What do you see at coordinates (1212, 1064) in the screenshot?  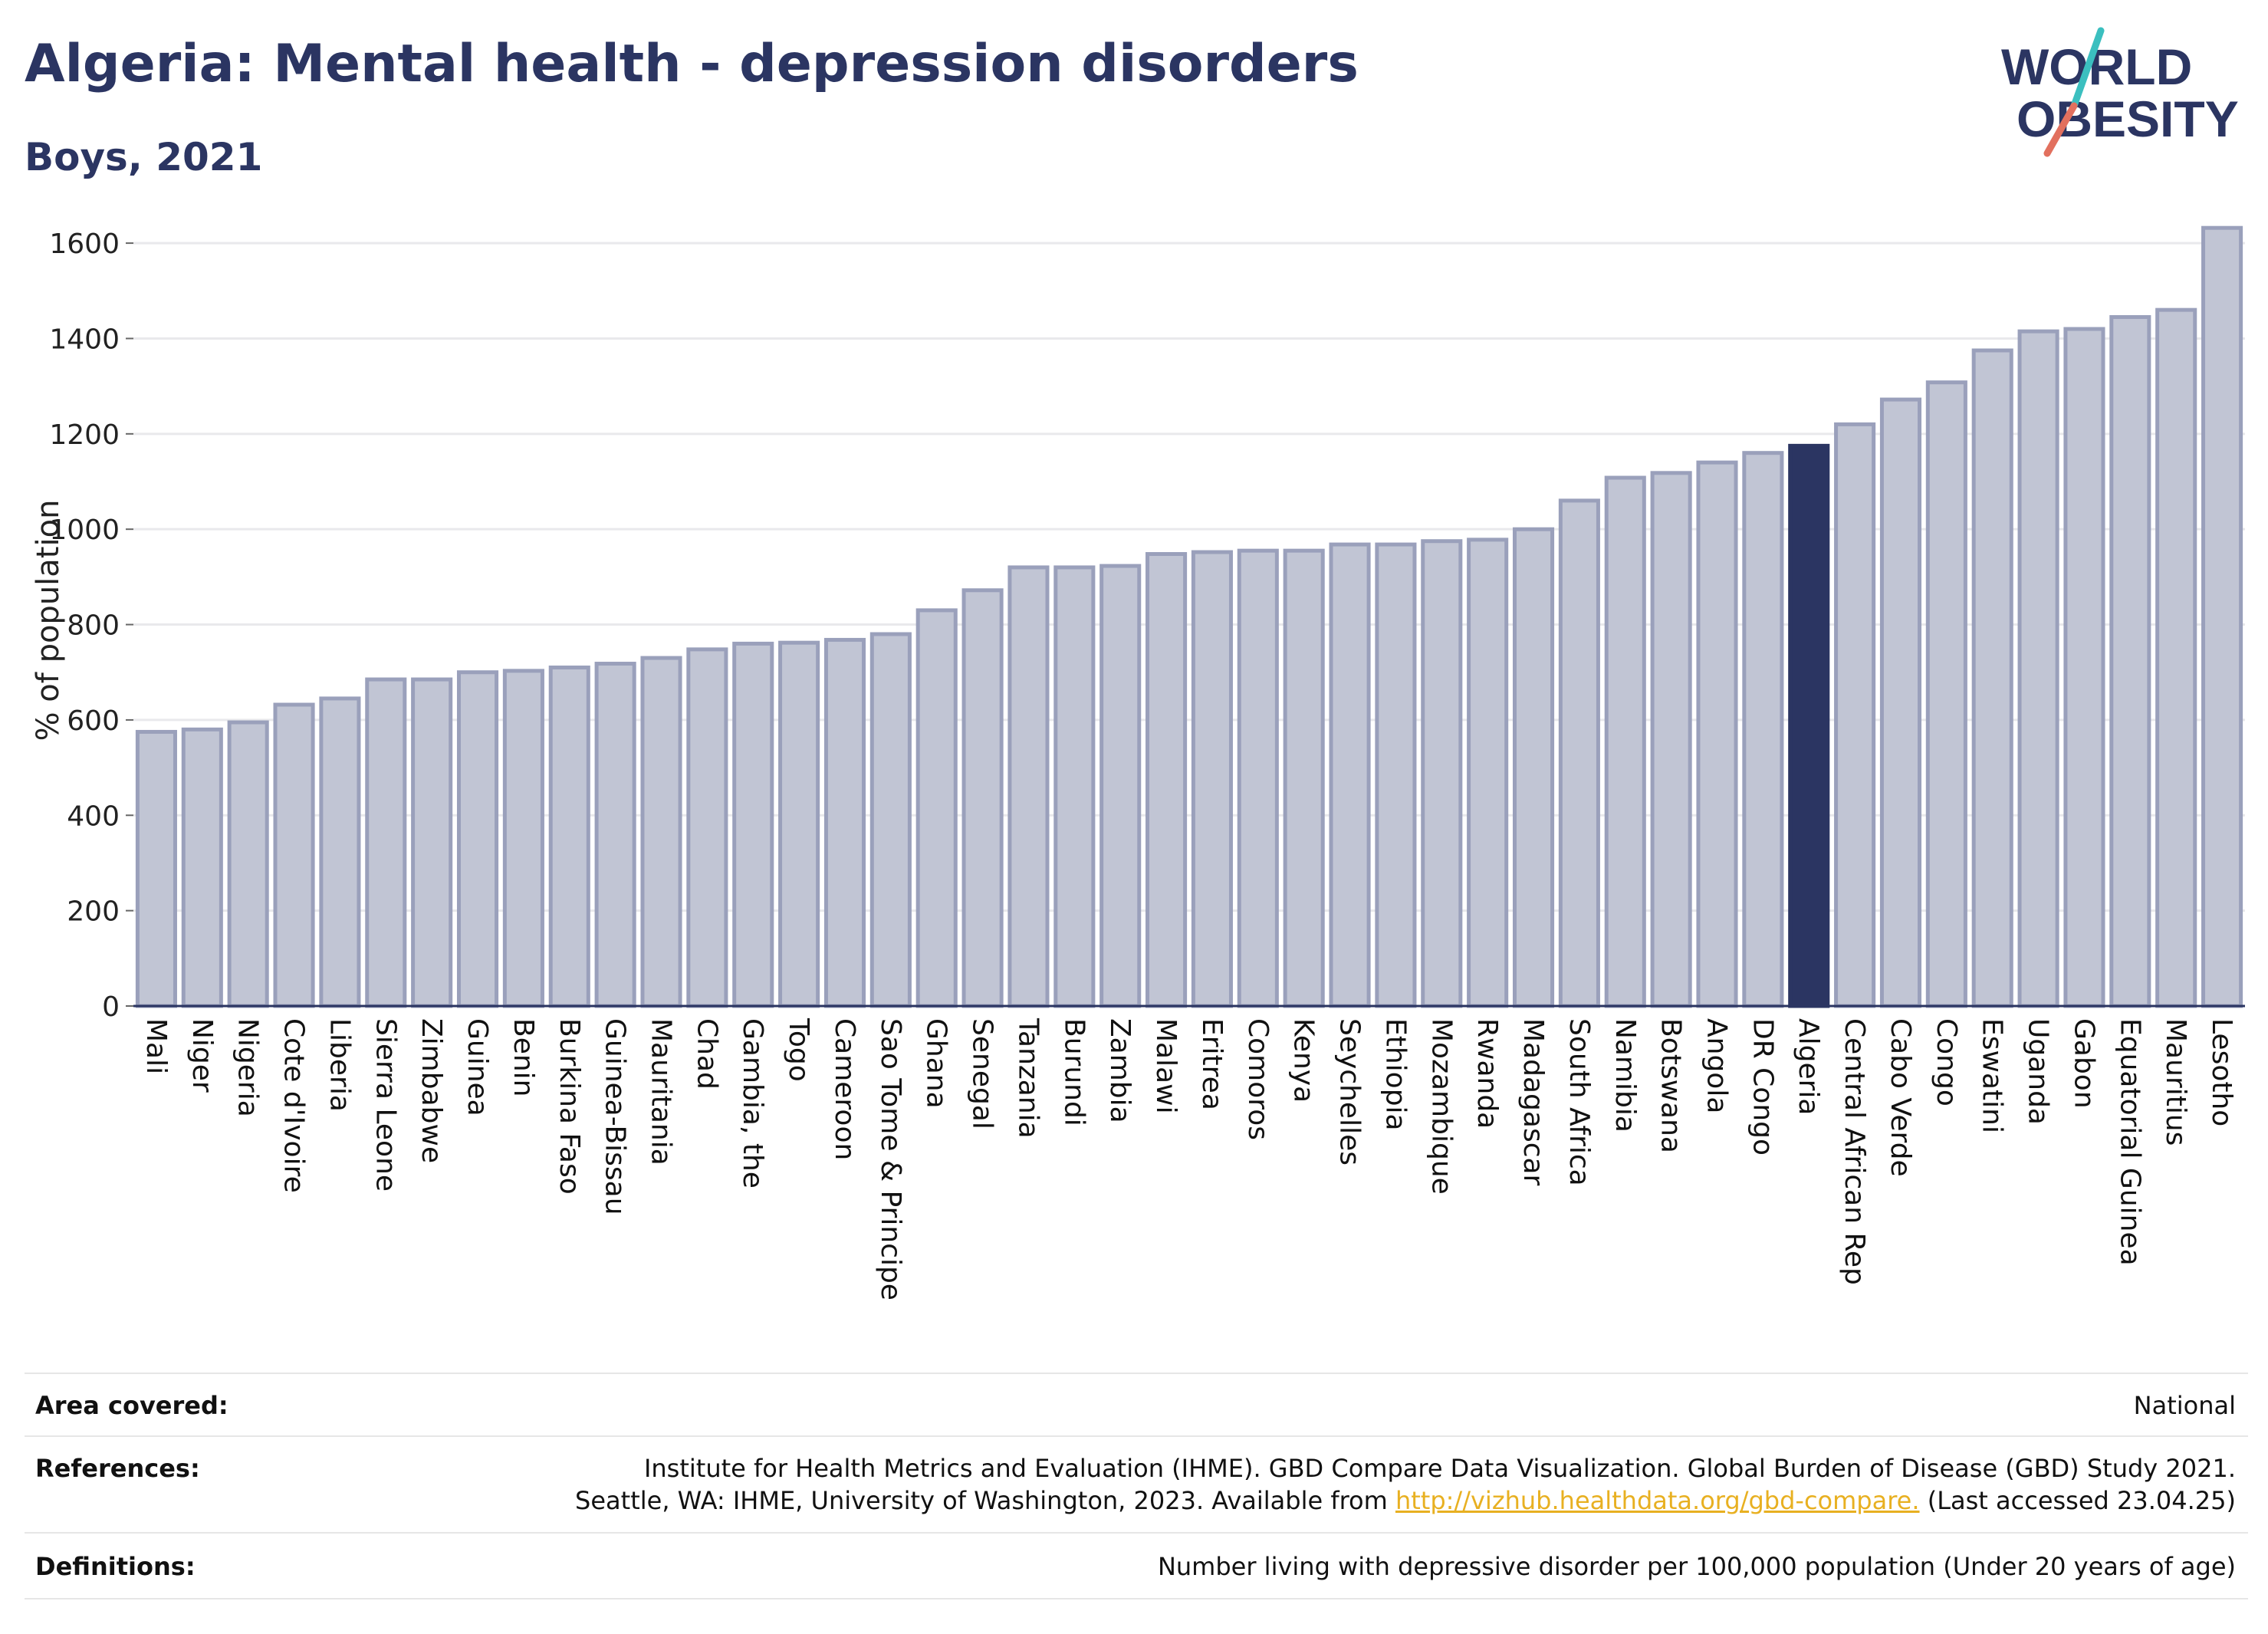 I see `x-tick-label: Eritrea` at bounding box center [1212, 1064].